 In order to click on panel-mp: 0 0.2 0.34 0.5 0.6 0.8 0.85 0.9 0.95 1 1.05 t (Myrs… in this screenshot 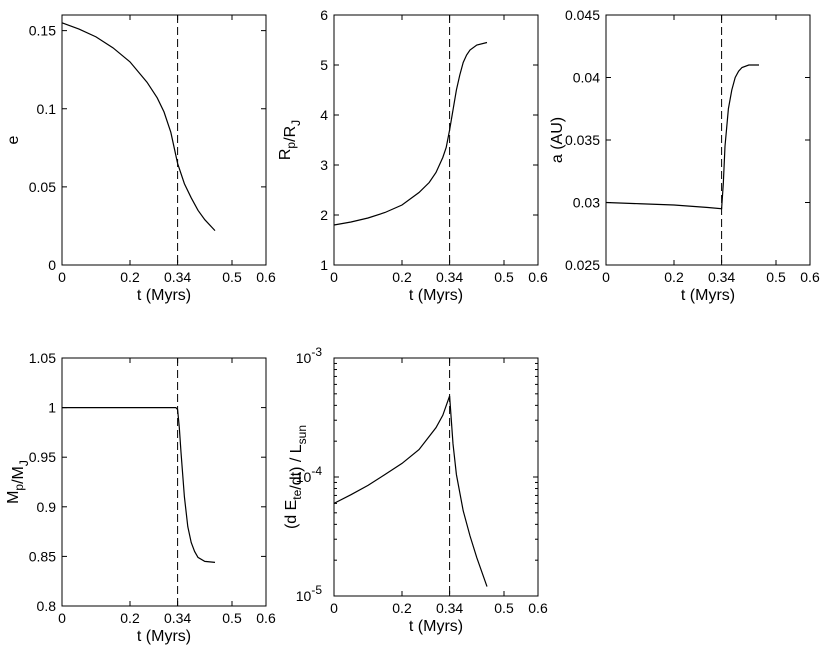, I will do `click(140, 497)`.